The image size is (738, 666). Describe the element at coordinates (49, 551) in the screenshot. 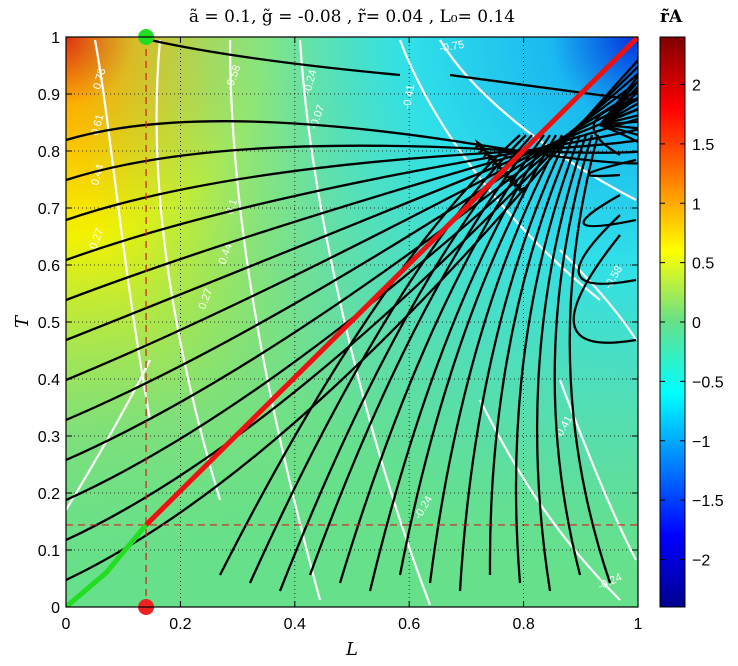

I see `y-tick-label: 0.1` at that location.